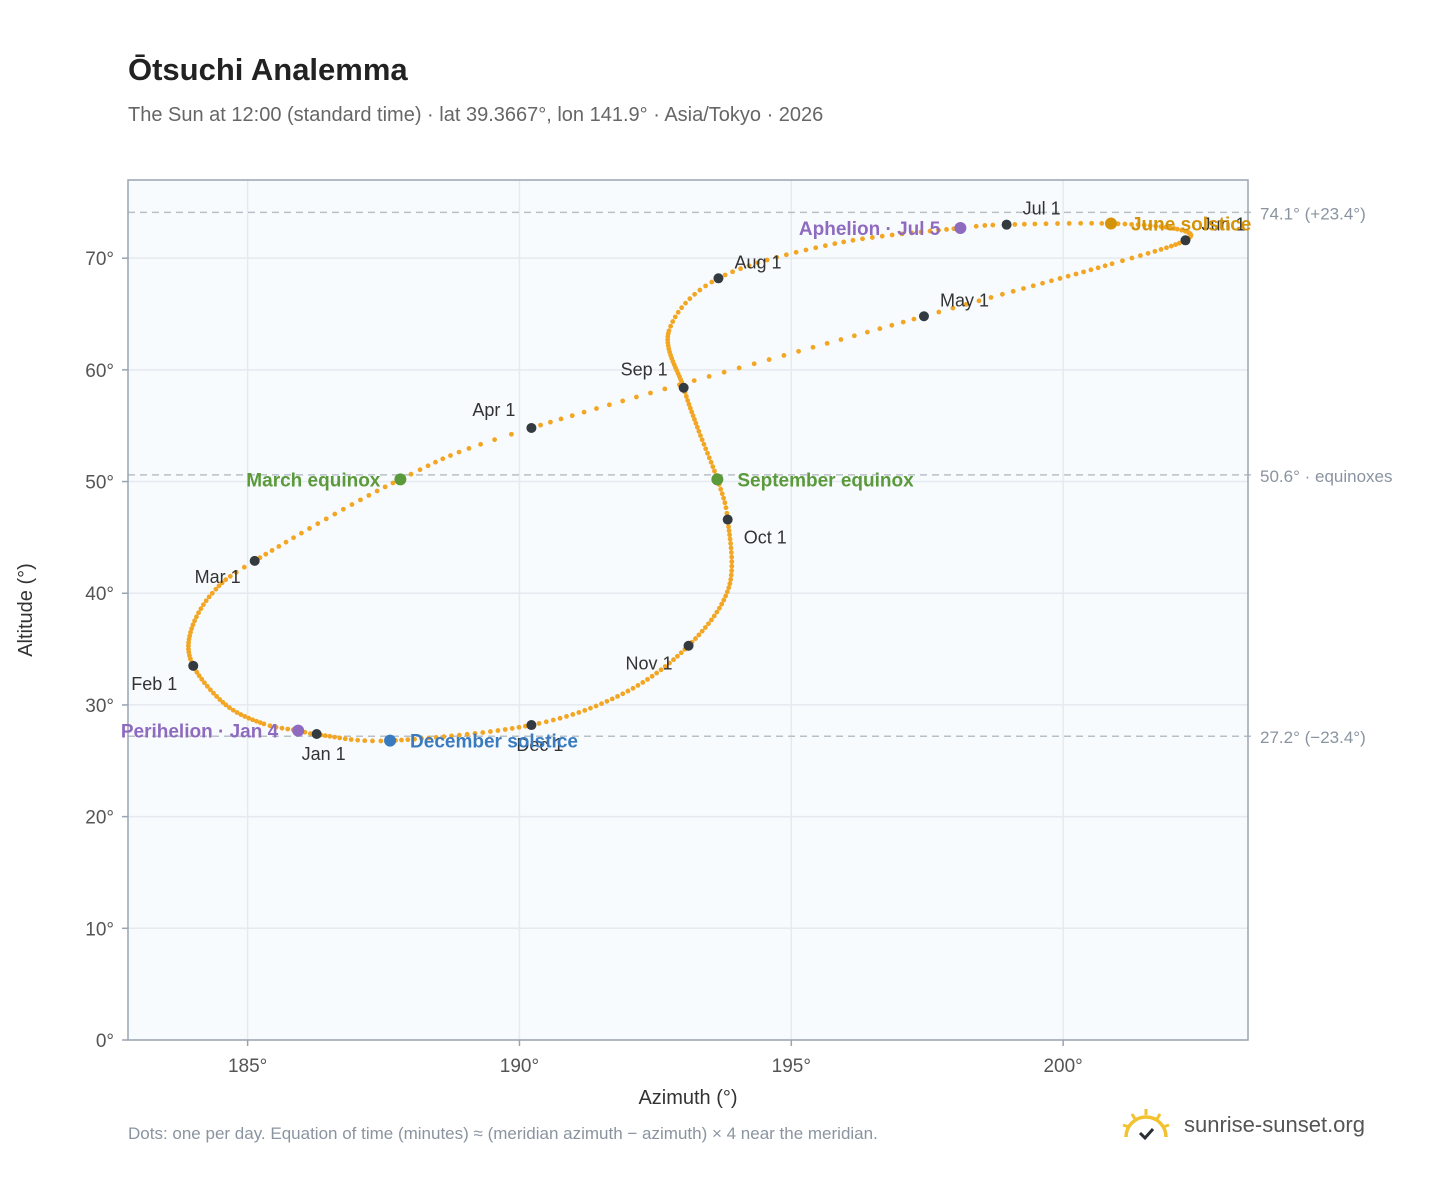  I want to click on x-tick-label: 190°, so click(519, 1066).